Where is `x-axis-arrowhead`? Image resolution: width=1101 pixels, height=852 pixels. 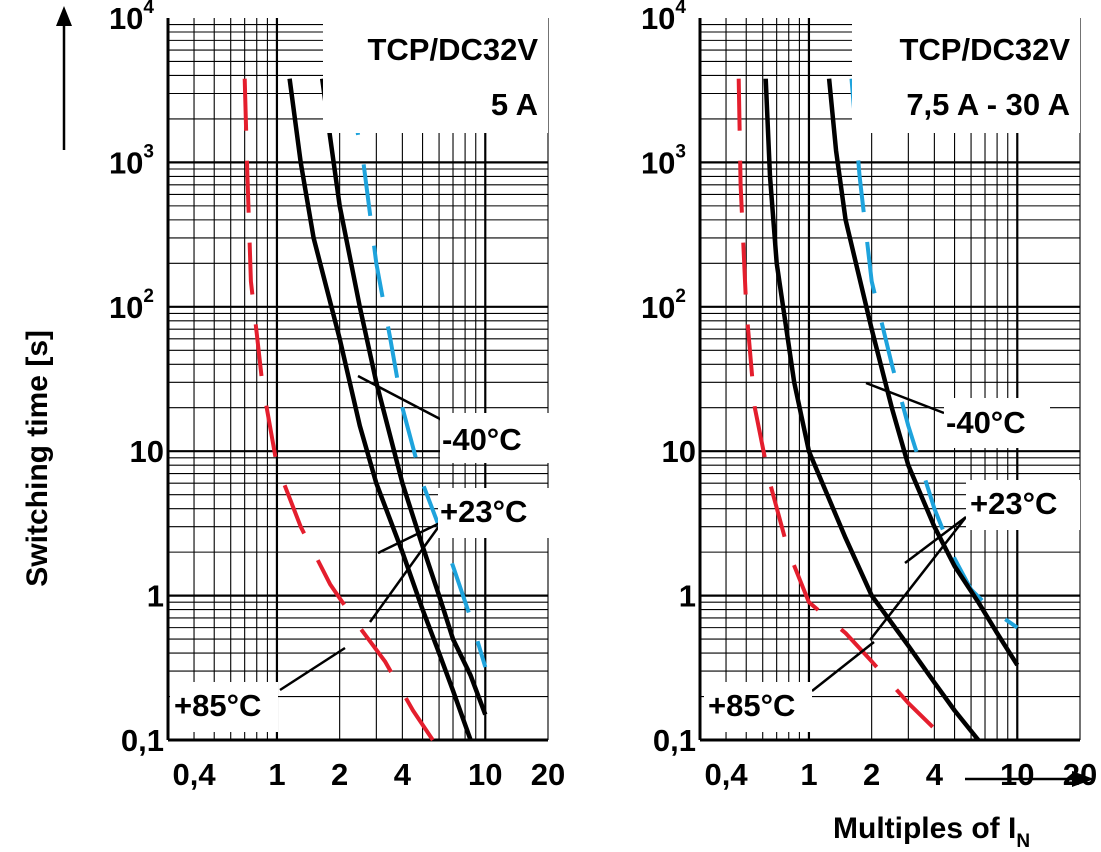
x-axis-arrowhead is located at coordinates (1083, 779).